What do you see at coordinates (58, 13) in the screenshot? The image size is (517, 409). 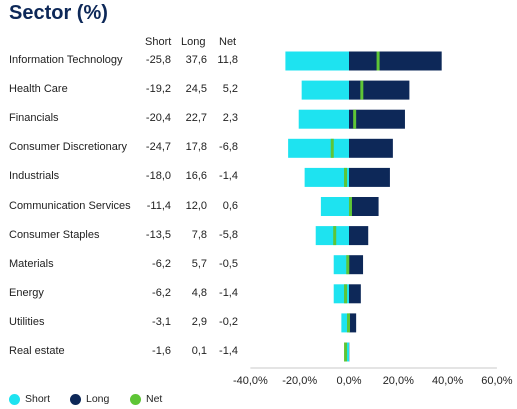 I see `chart-title: Sector (%)` at bounding box center [58, 13].